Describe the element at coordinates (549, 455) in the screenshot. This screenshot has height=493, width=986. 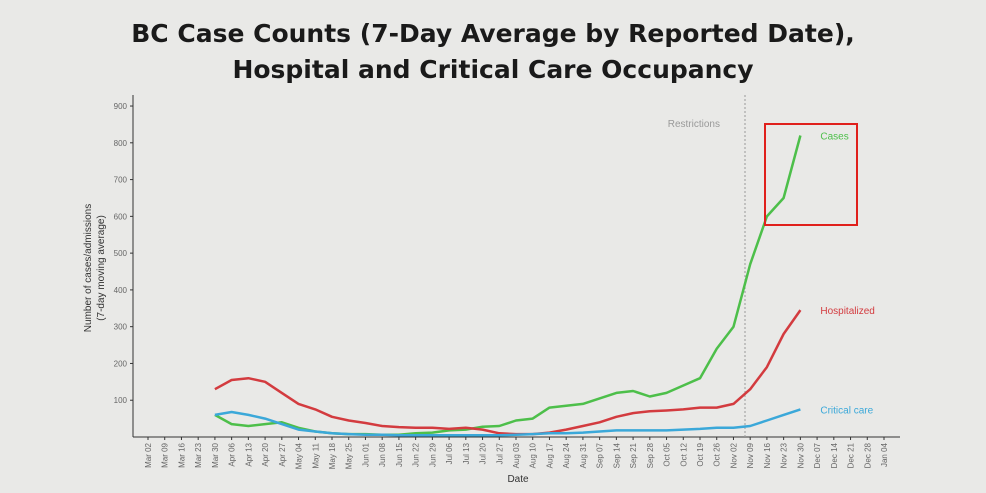
I see `x-tick-label: Aug 17` at that location.